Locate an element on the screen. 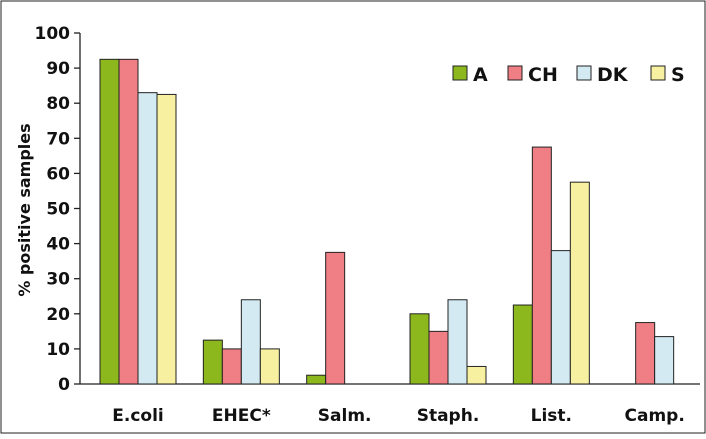  legend-swatch-a is located at coordinates (460, 73).